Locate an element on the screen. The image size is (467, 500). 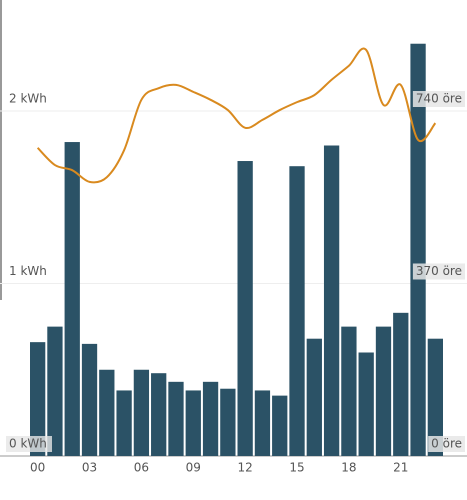
y2-tick-label: 370 öre is located at coordinates (439, 271).